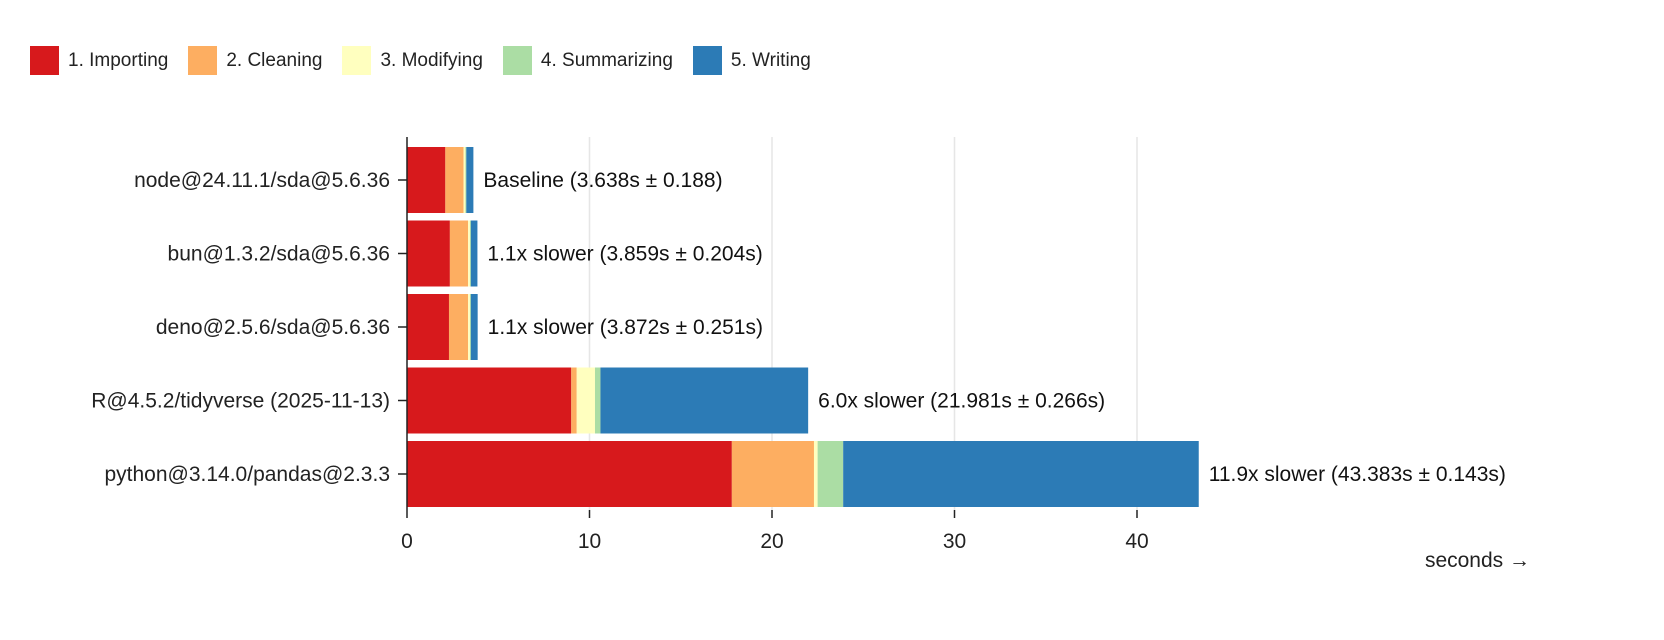 The image size is (1664, 640). I want to click on legend-label: 3. Modifying, so click(431, 60).